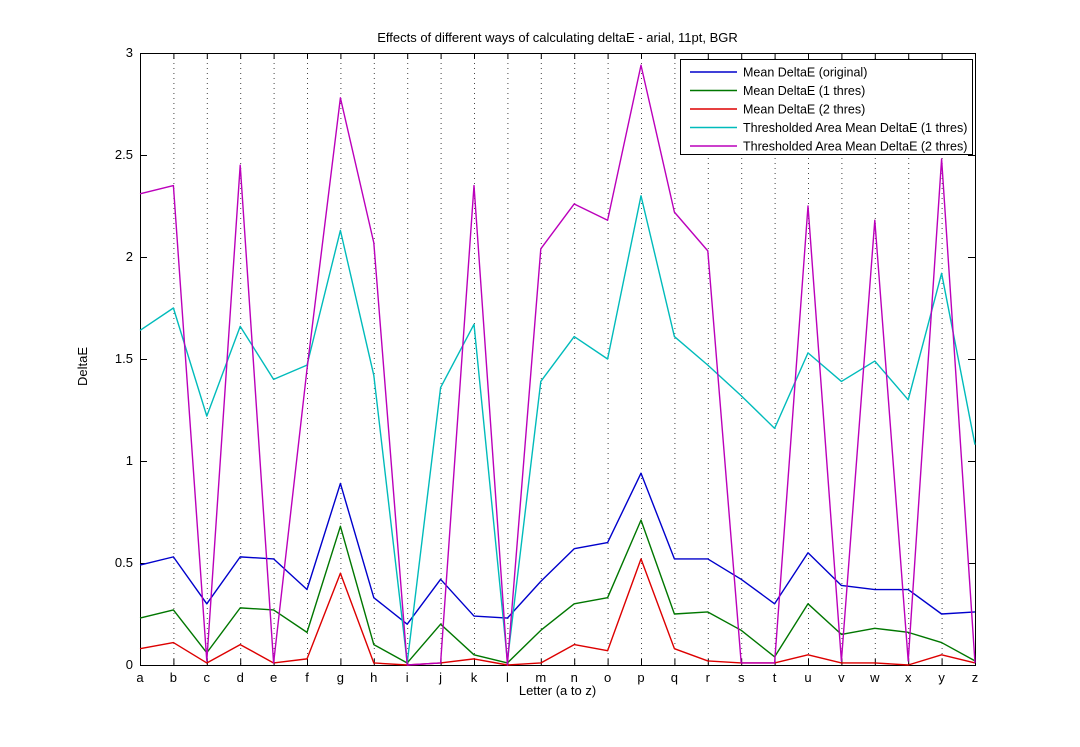 The height and width of the screenshot is (747, 1080). Describe the element at coordinates (407, 677) in the screenshot. I see `x-tick-label: i` at that location.